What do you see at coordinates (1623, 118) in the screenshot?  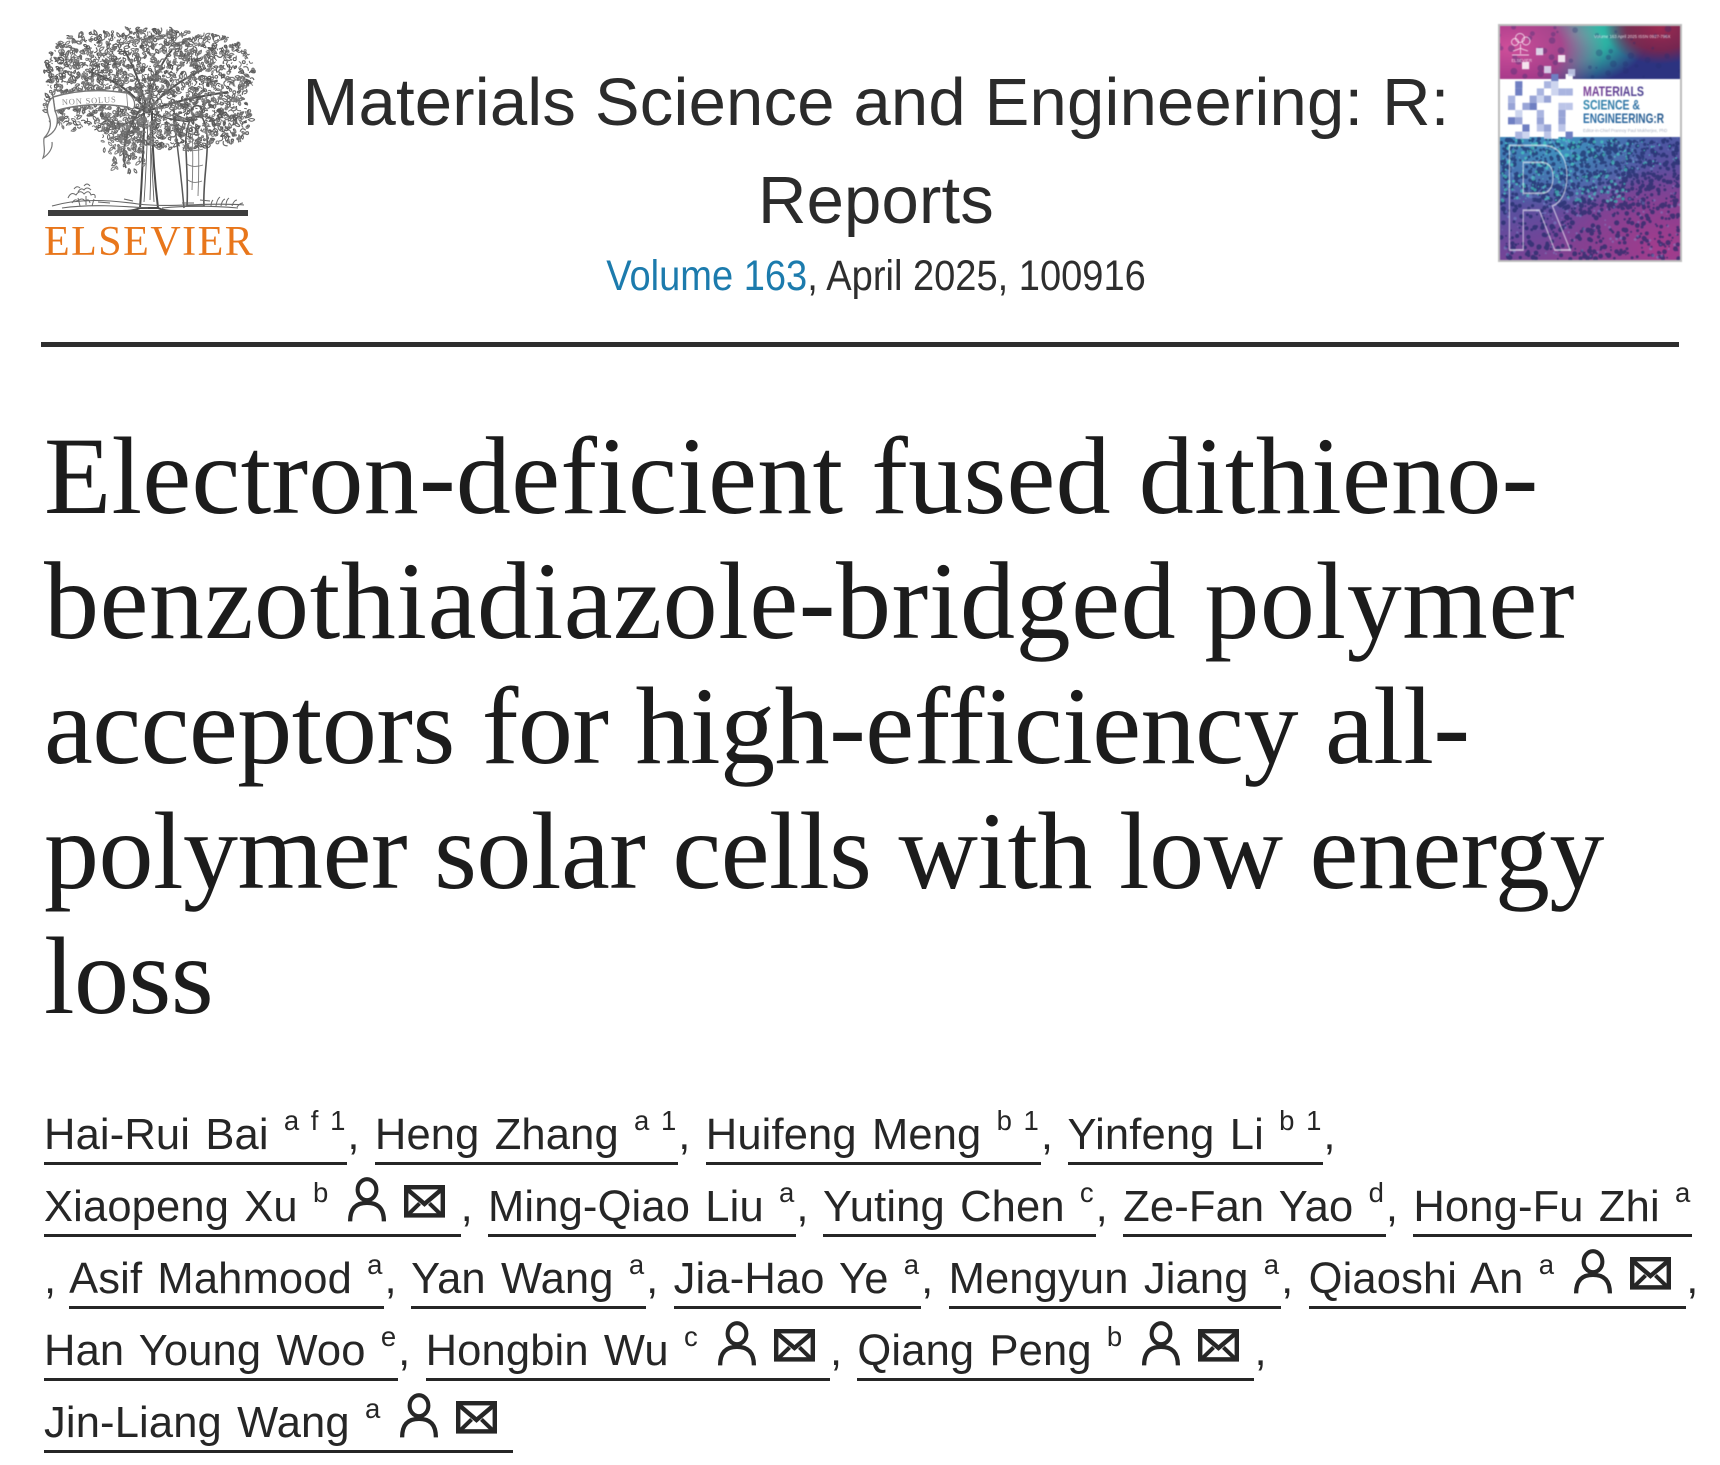 I see `svg-text: ENGINEERING:R` at bounding box center [1623, 118].